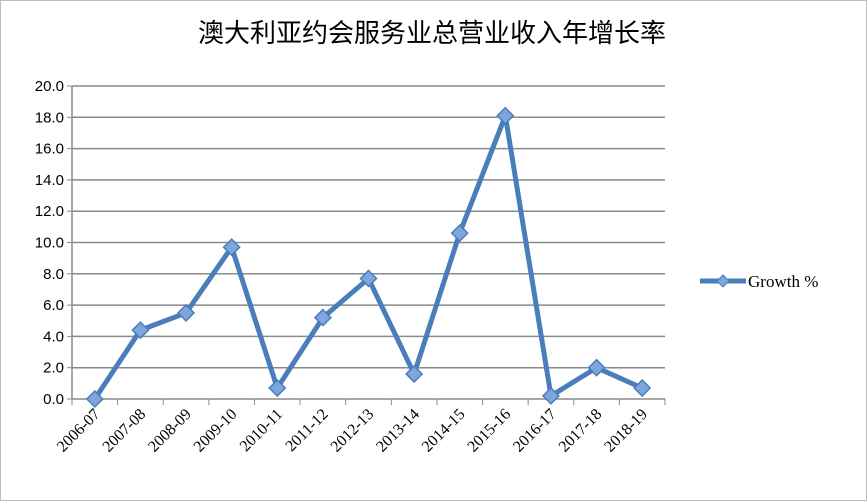  What do you see at coordinates (53, 399) in the screenshot?
I see `y-tick-label: 0.0` at bounding box center [53, 399].